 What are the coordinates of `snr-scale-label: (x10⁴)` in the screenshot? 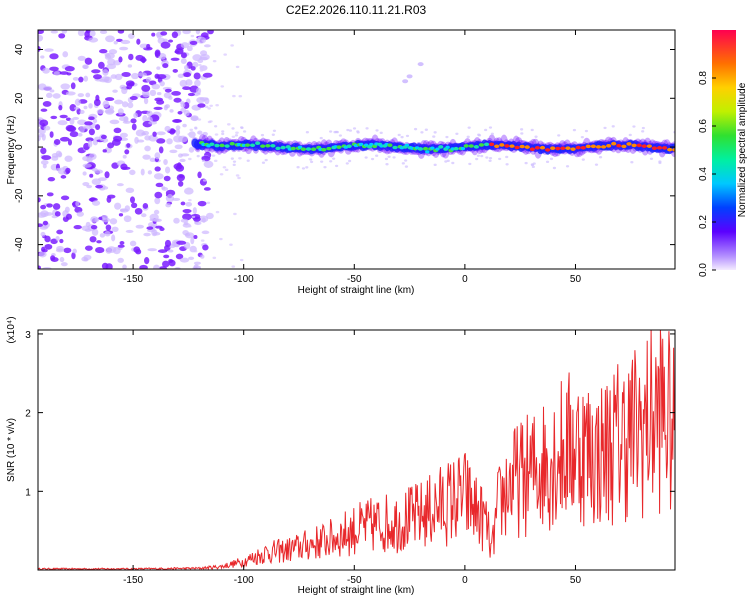 It's located at (11, 329).